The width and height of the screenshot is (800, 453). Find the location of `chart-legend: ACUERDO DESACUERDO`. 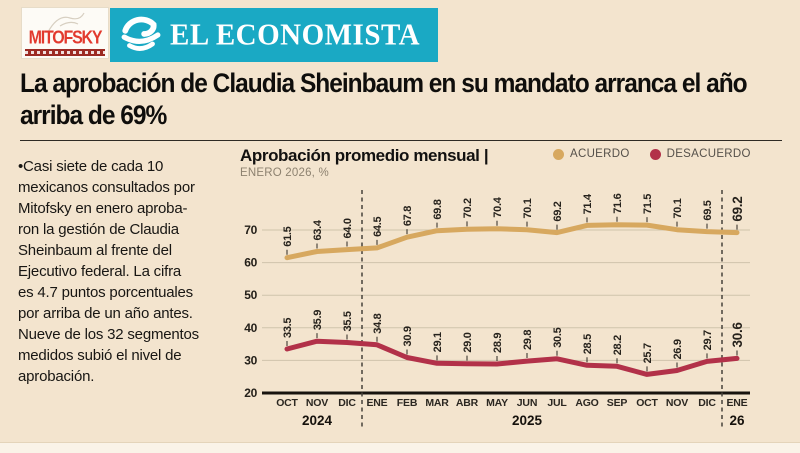

chart-legend: ACUERDO DESACUERDO is located at coordinates (652, 154).